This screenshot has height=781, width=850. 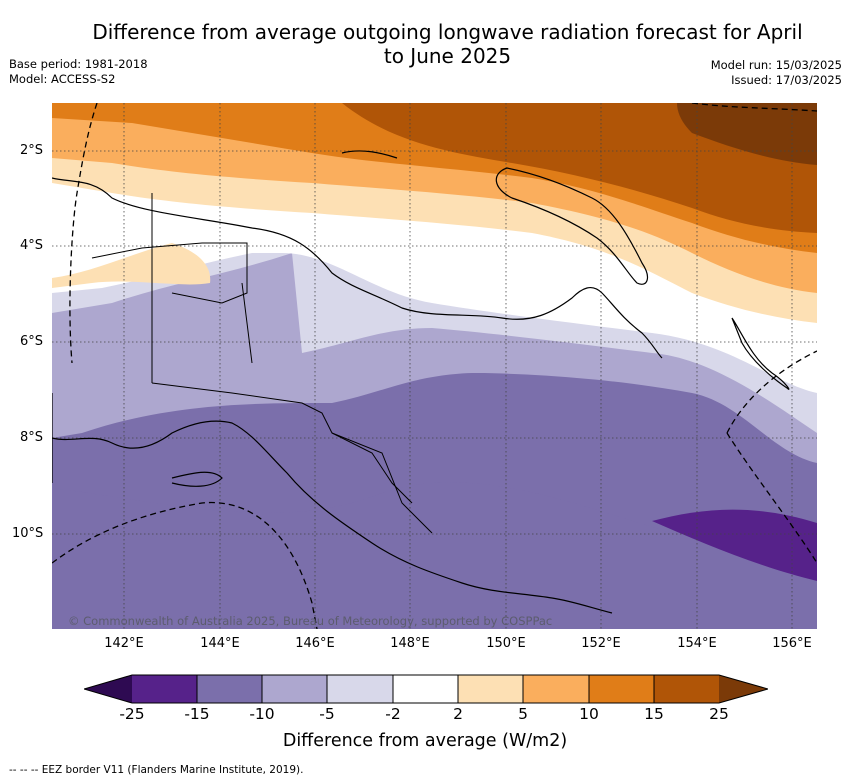 I want to click on colorbar-segment-minus5-minus2, so click(x=360, y=689).